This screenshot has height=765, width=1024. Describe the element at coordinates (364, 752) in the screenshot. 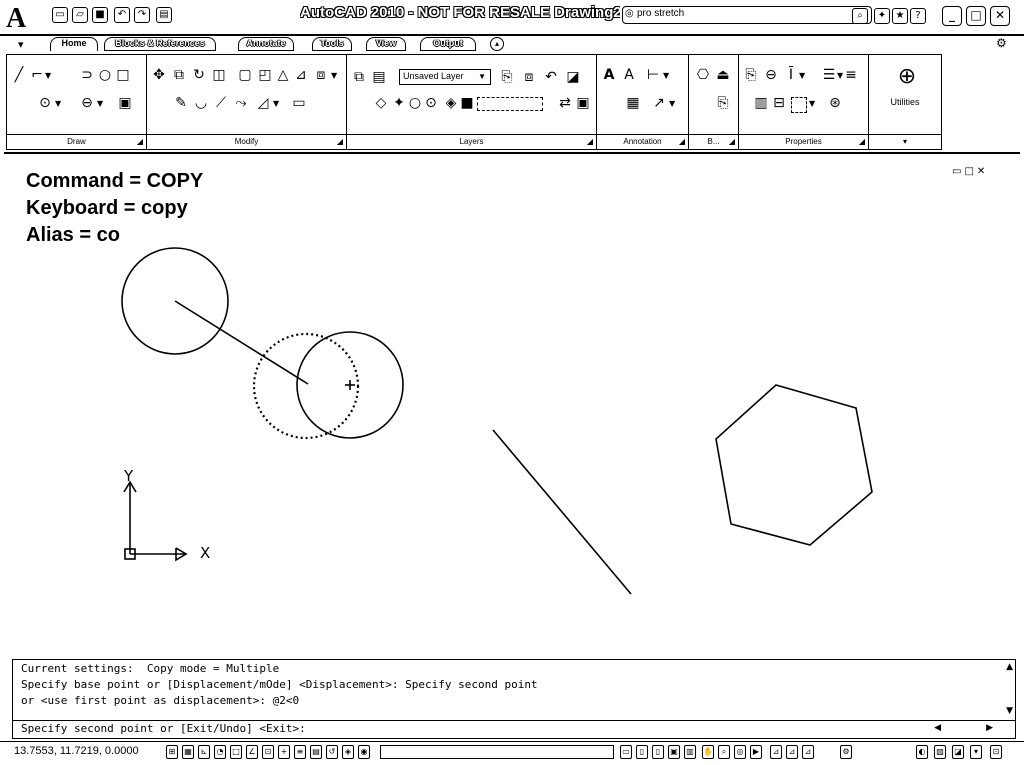

I see `annotation-monitor-icon: ◉` at that location.